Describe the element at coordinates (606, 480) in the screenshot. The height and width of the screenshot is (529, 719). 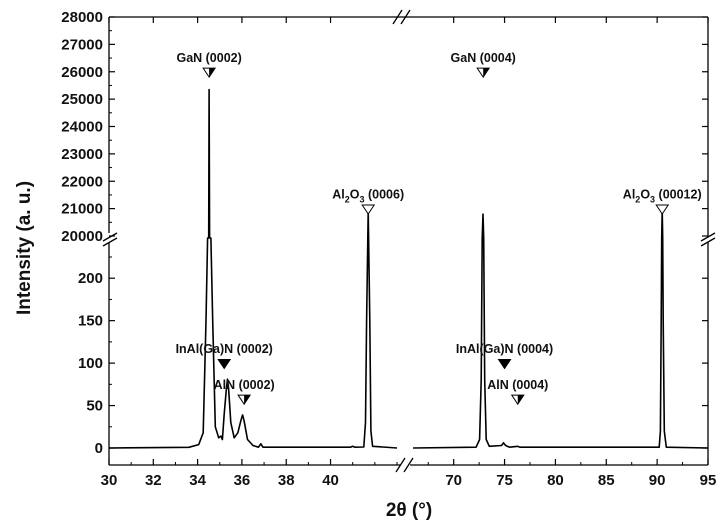
I see `x-tick-label: 85` at that location.